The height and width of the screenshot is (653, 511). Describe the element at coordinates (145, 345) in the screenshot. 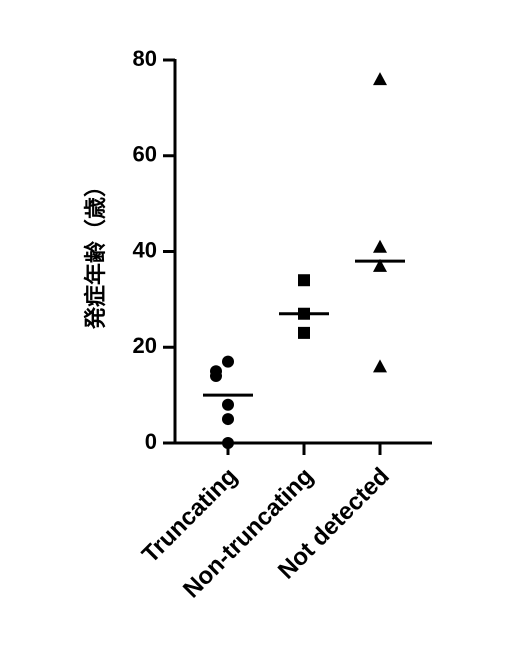

I see `y-tick-label: 20` at that location.